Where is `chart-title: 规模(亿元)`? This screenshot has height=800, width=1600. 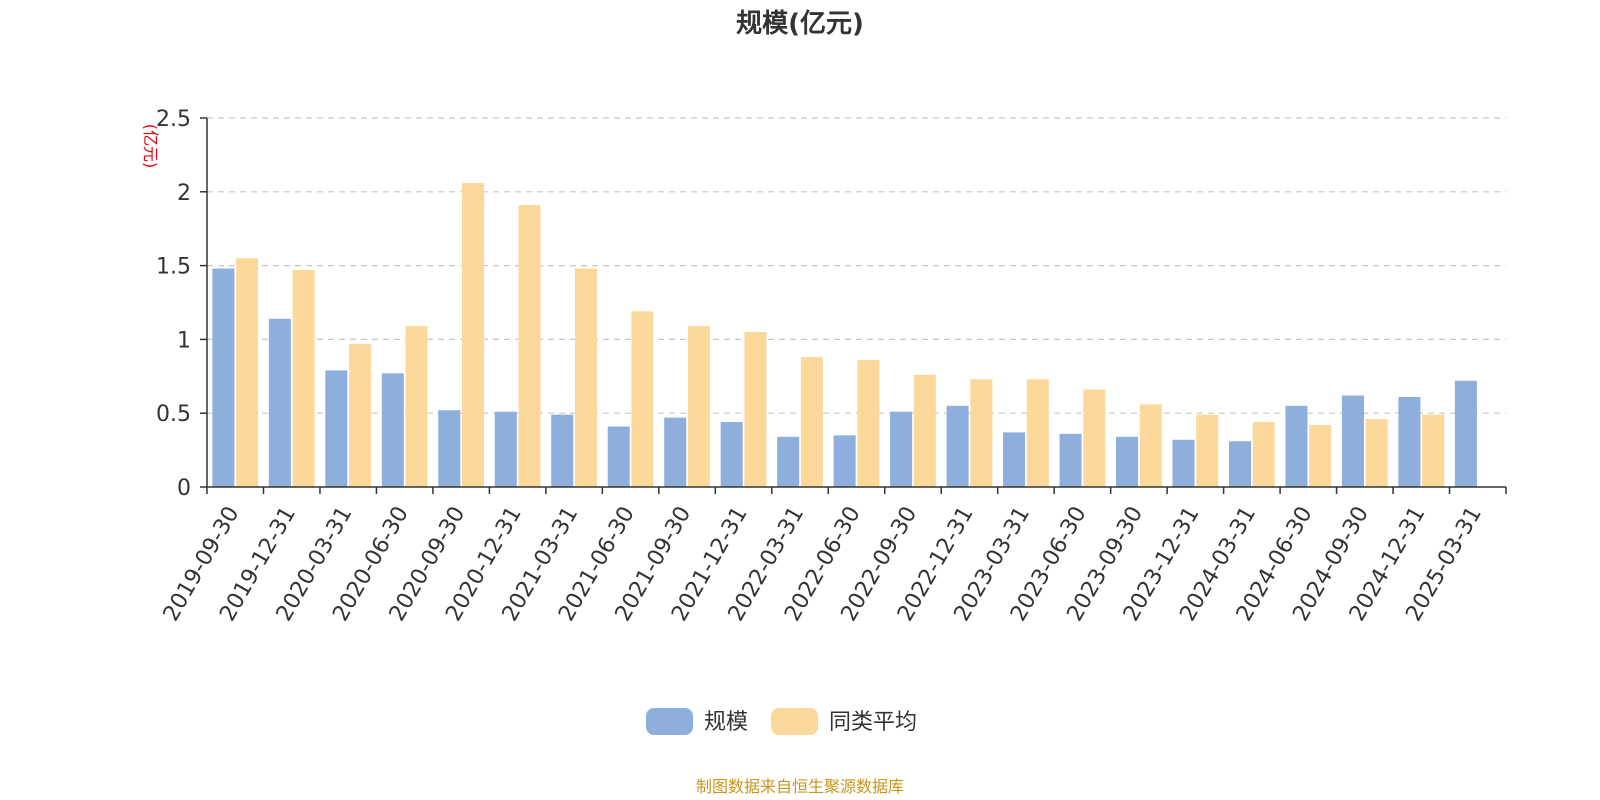 chart-title: 规模(亿元) is located at coordinates (800, 24).